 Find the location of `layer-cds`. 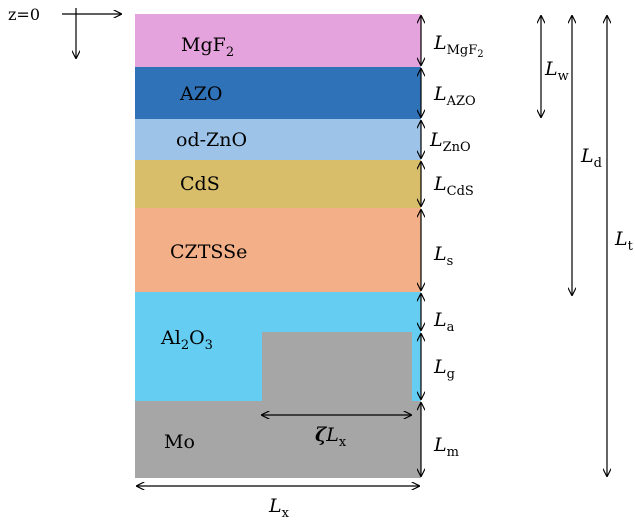

layer-cds is located at coordinates (278, 184).